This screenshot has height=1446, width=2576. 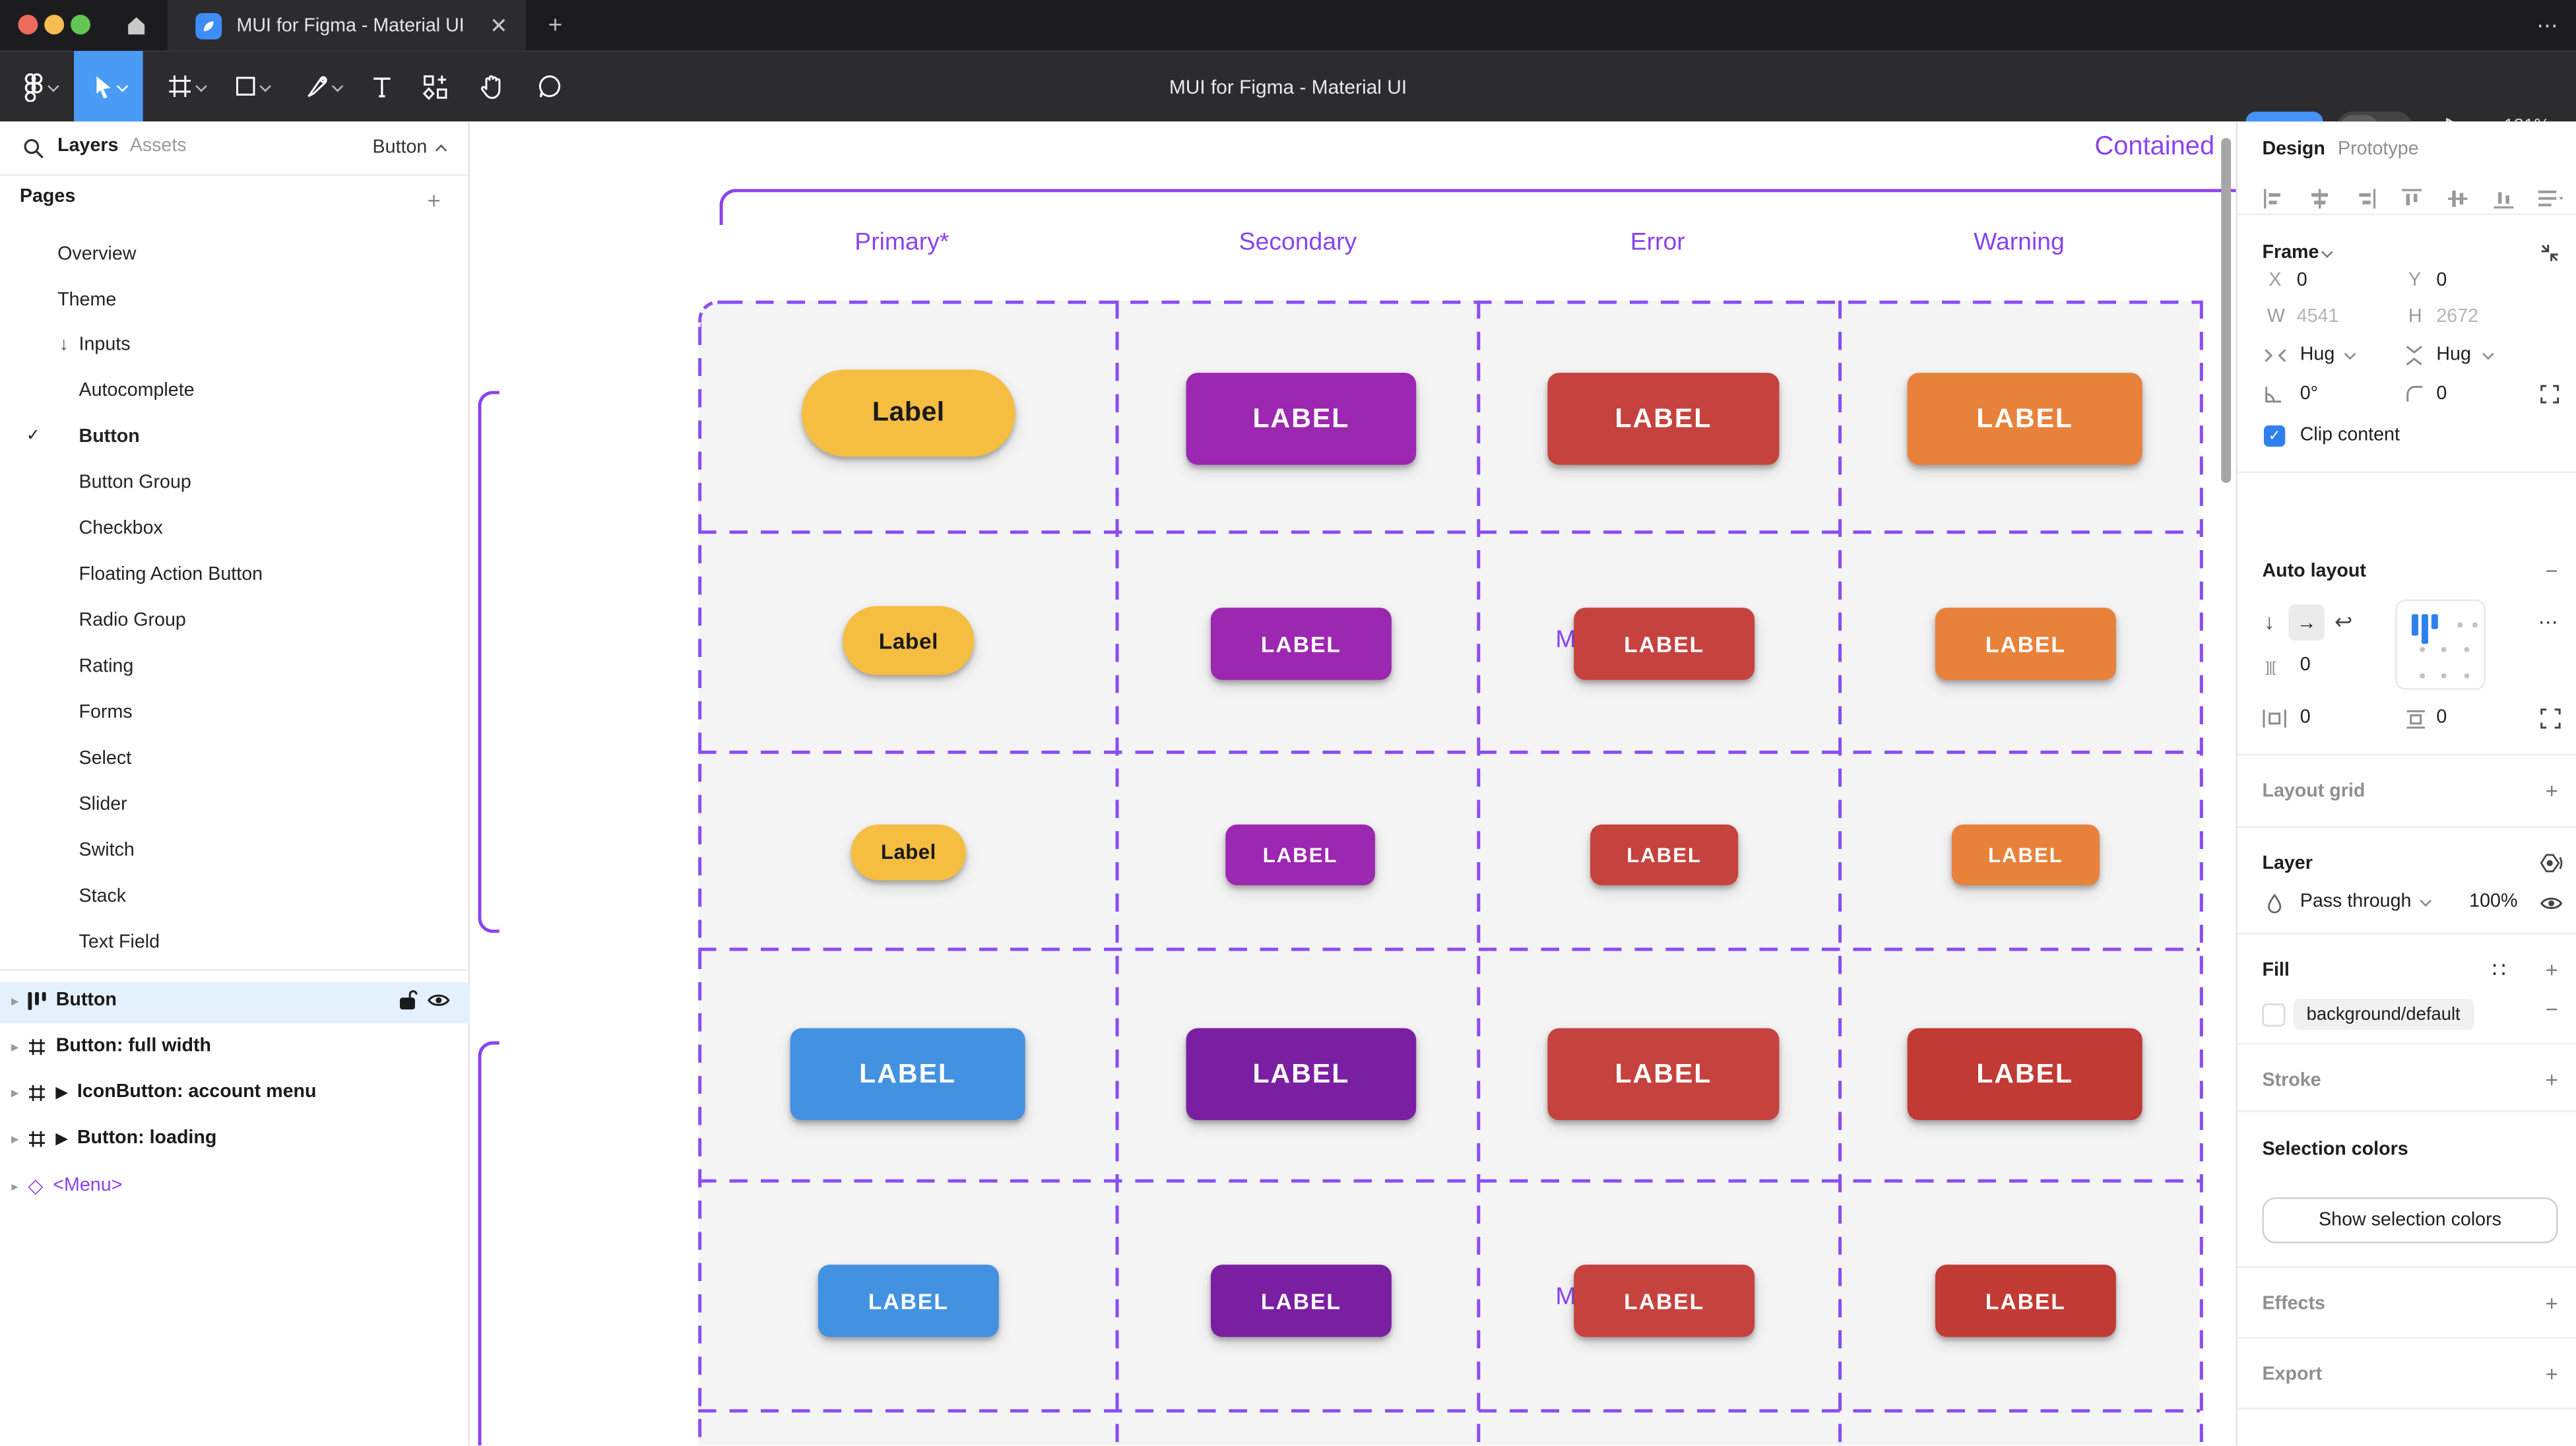 I want to click on independent-corners-icon, so click(x=2550, y=394).